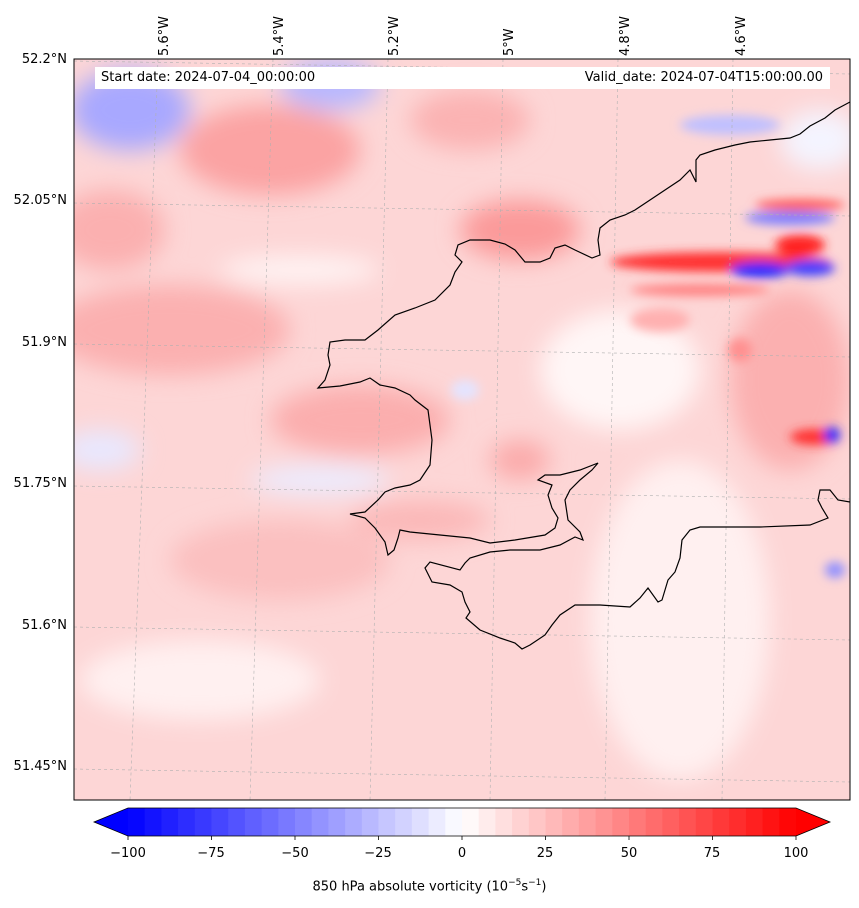 The height and width of the screenshot is (908, 859). I want to click on colorbar-extend-min, so click(111, 822).